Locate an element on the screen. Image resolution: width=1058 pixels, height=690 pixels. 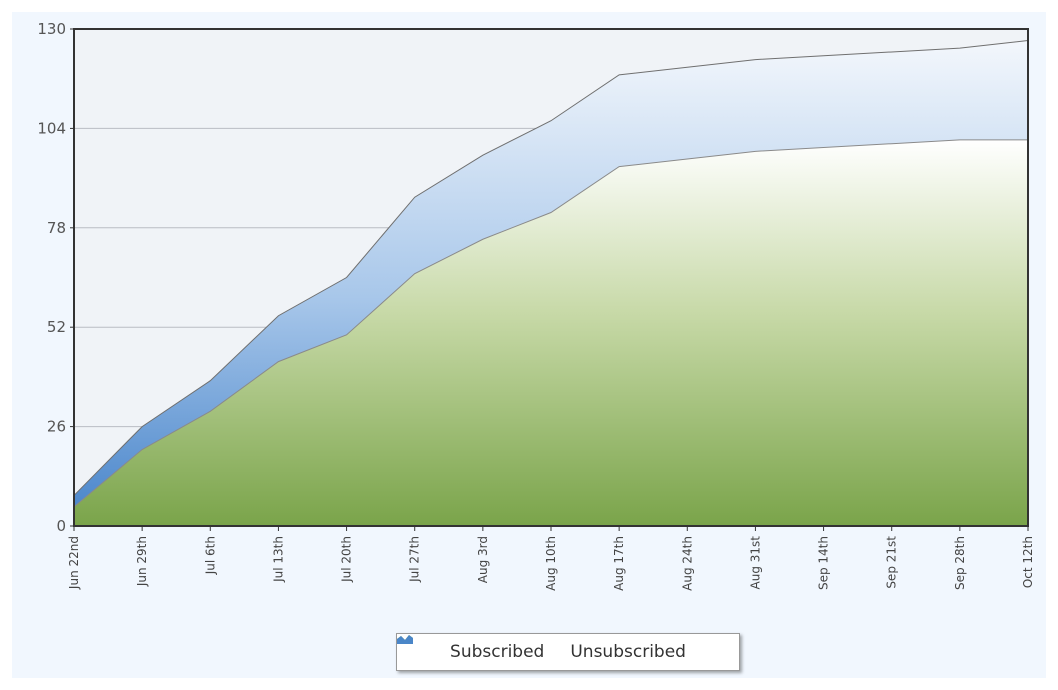
x-tick-label: Aug 10th is located at coordinates (551, 563).